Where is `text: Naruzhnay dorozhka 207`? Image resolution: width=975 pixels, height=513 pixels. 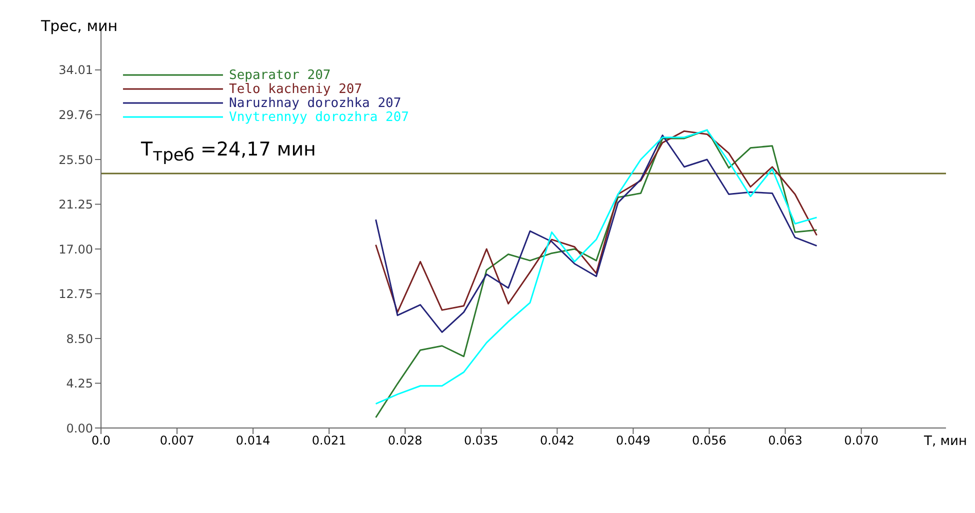 text: Naruzhnay dorozhka 207 is located at coordinates (315, 103).